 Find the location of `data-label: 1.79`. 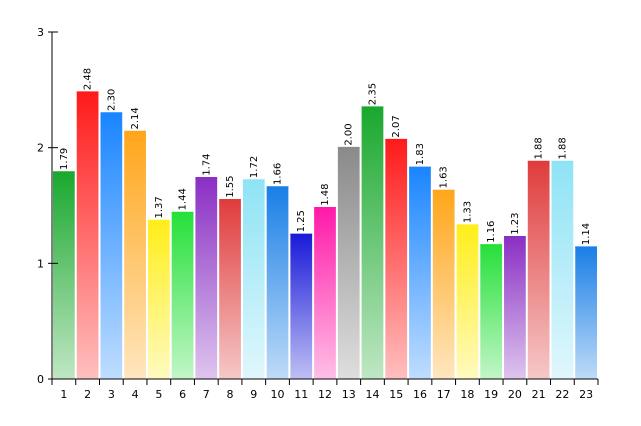

data-label: 1.79 is located at coordinates (64, 159).